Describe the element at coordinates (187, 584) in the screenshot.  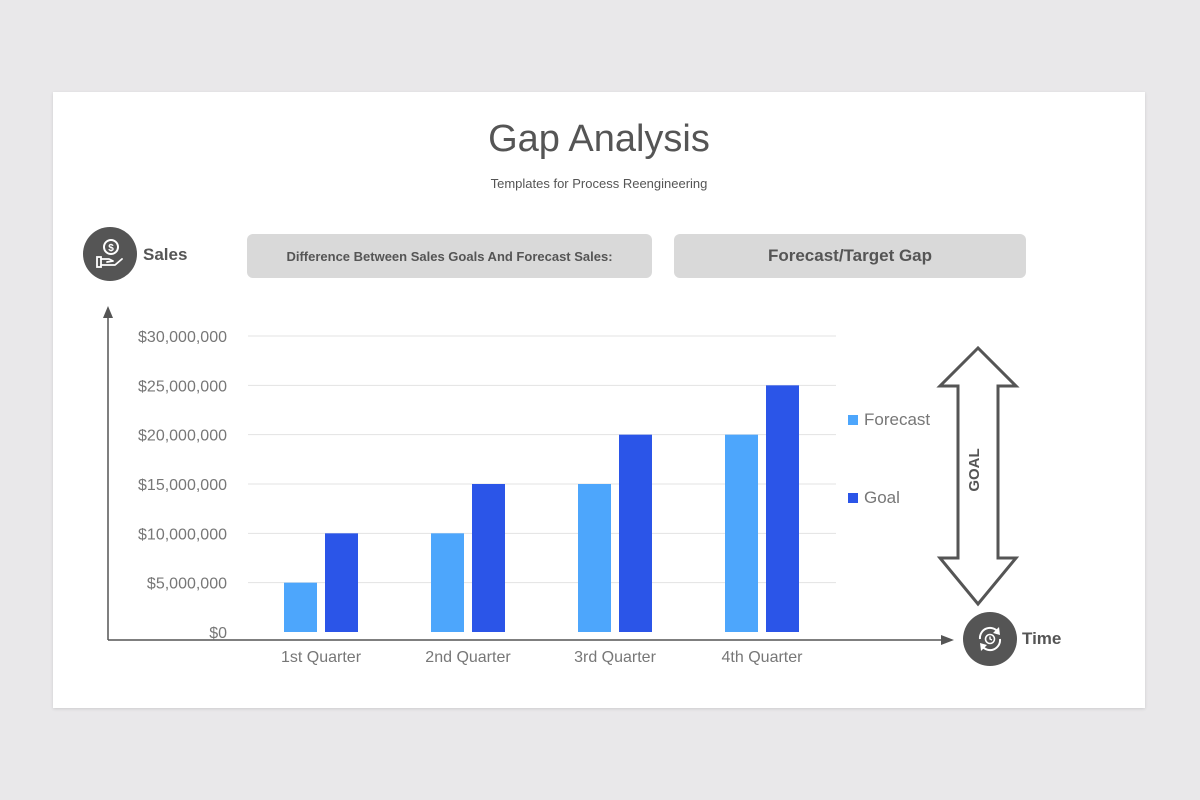
I see `y-tick-label: $5,000,000` at that location.